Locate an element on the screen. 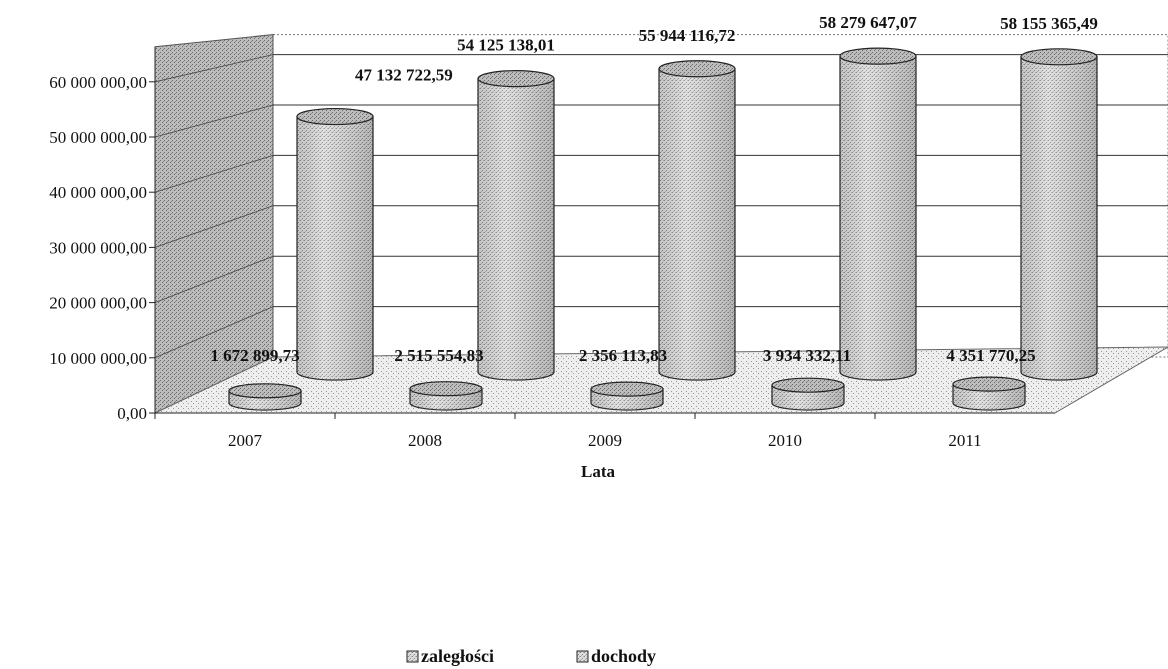 This screenshot has height=669, width=1168. data-label-dochody: 58 279 647,07 is located at coordinates (868, 22).